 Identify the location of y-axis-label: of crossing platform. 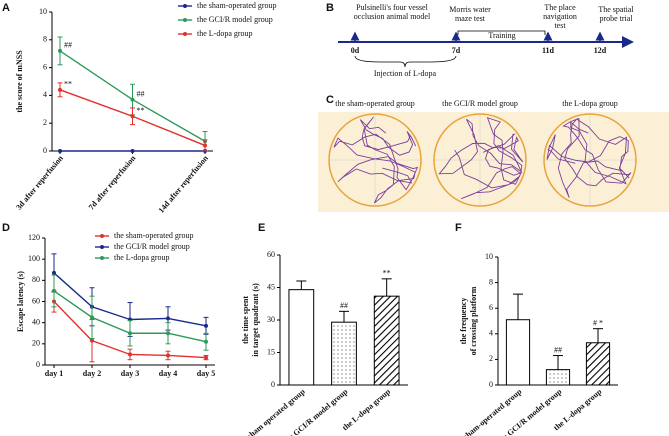
(473, 320).